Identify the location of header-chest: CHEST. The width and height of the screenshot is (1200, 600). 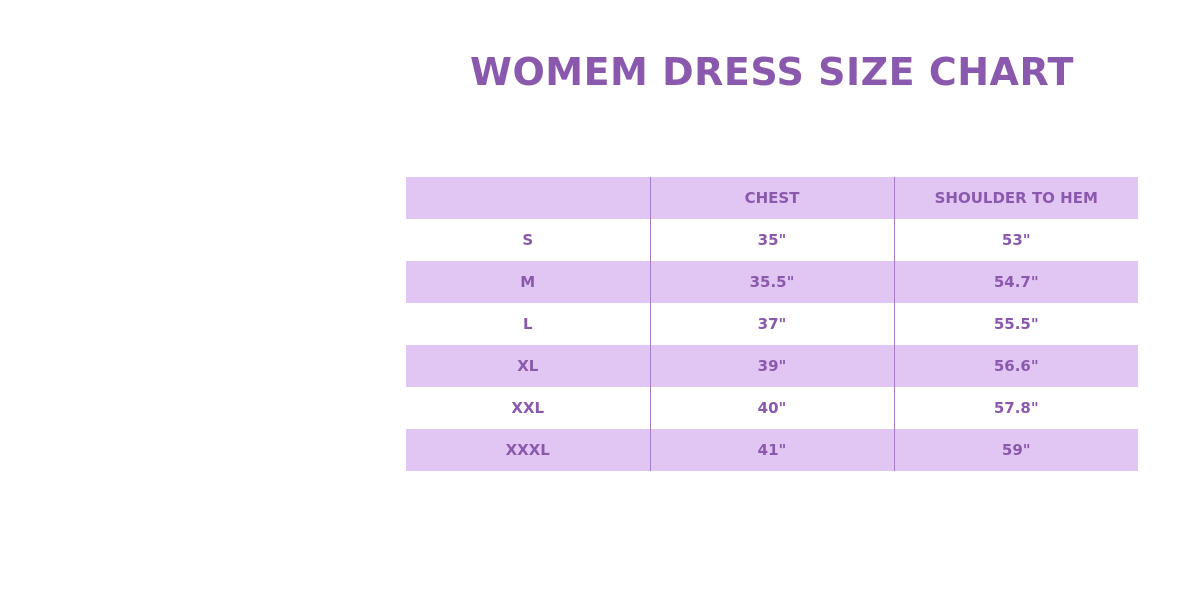
(772, 198).